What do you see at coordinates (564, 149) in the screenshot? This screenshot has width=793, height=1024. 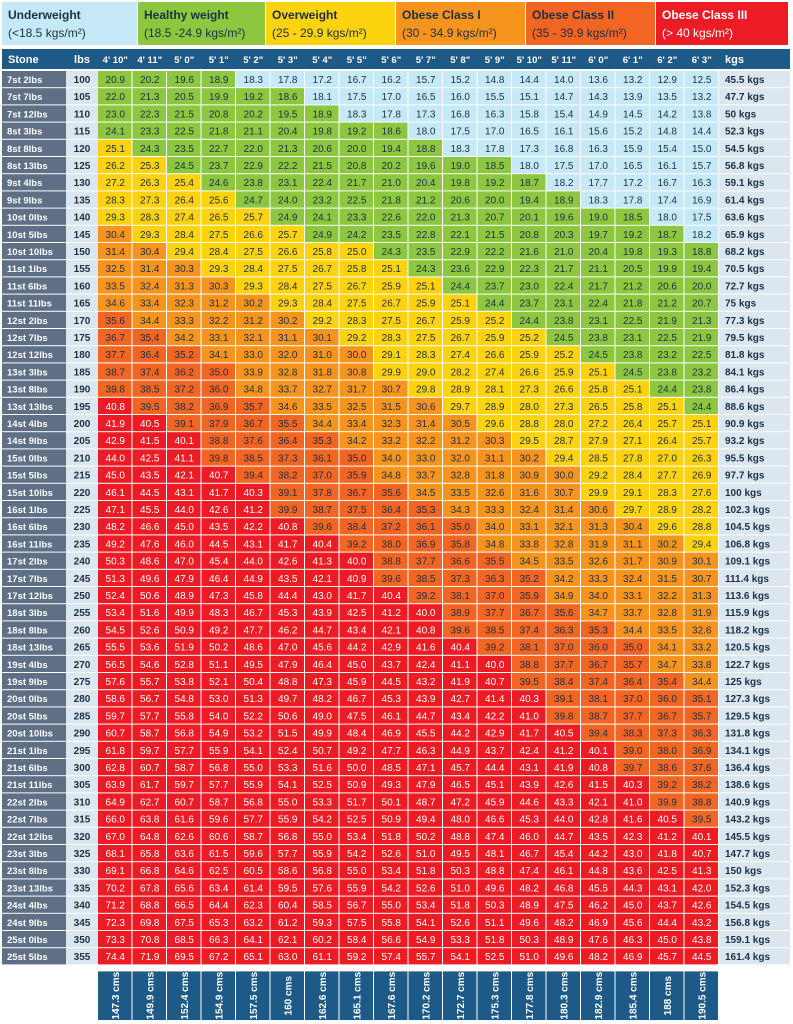 I see `bmi-value: 16.8` at bounding box center [564, 149].